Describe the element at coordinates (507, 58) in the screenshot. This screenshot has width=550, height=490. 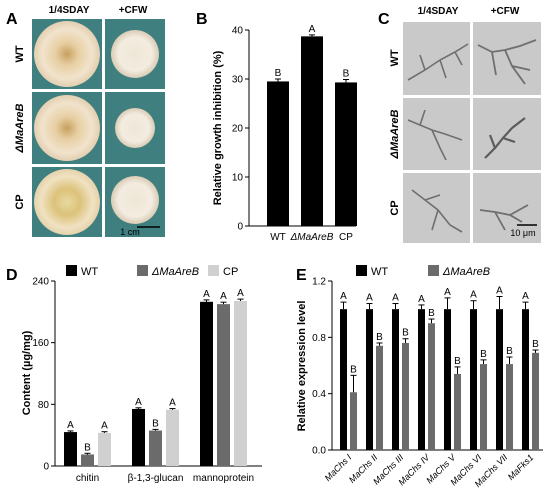
I see `micrograph-wt-cfw` at that location.